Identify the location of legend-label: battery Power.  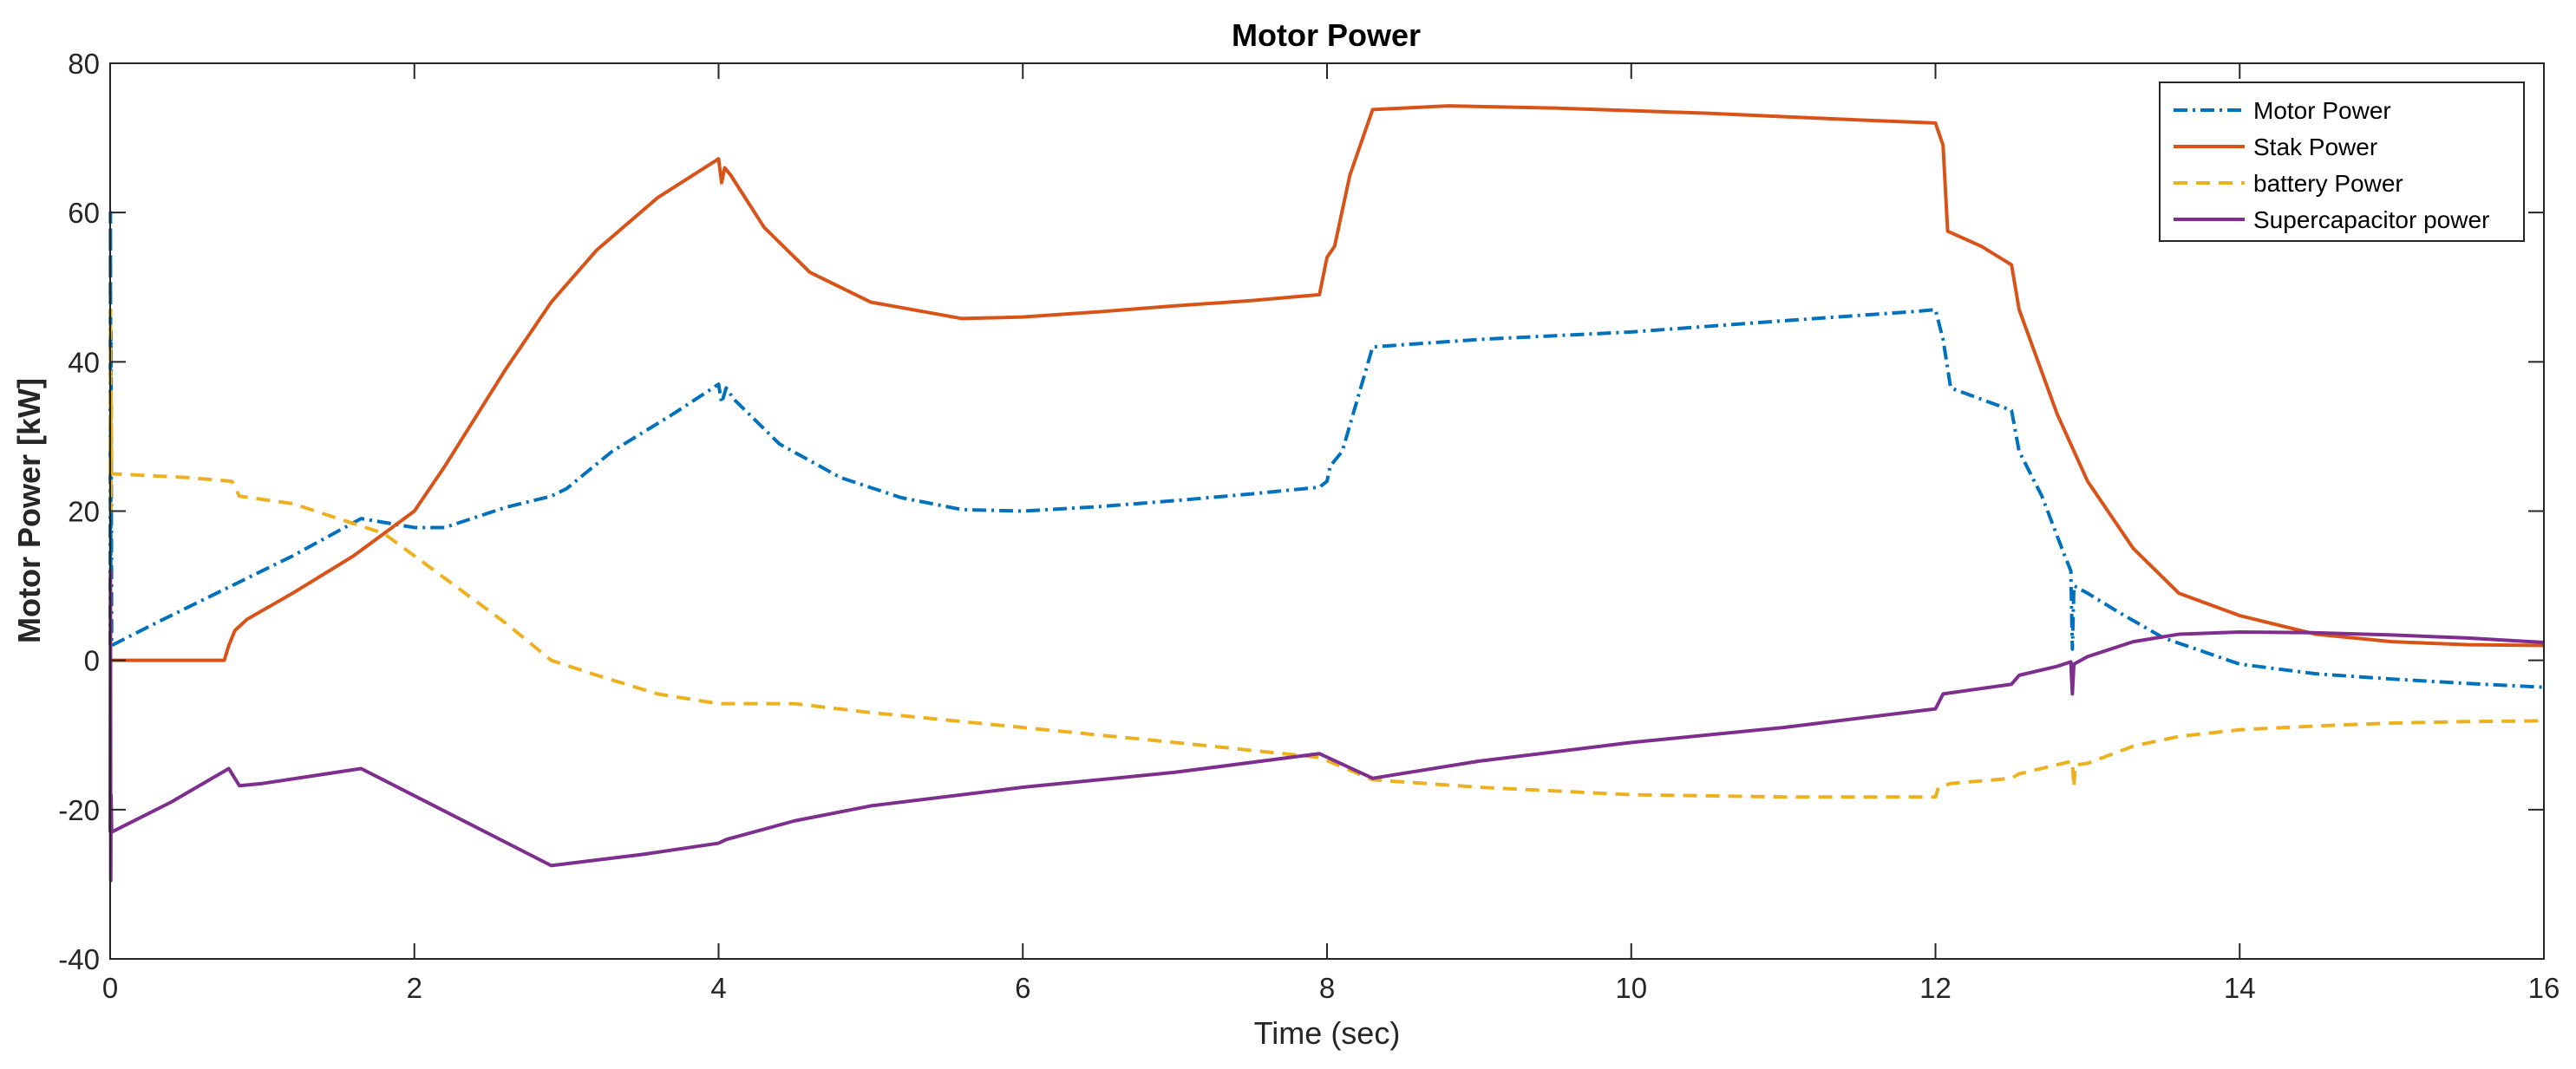
(2328, 183).